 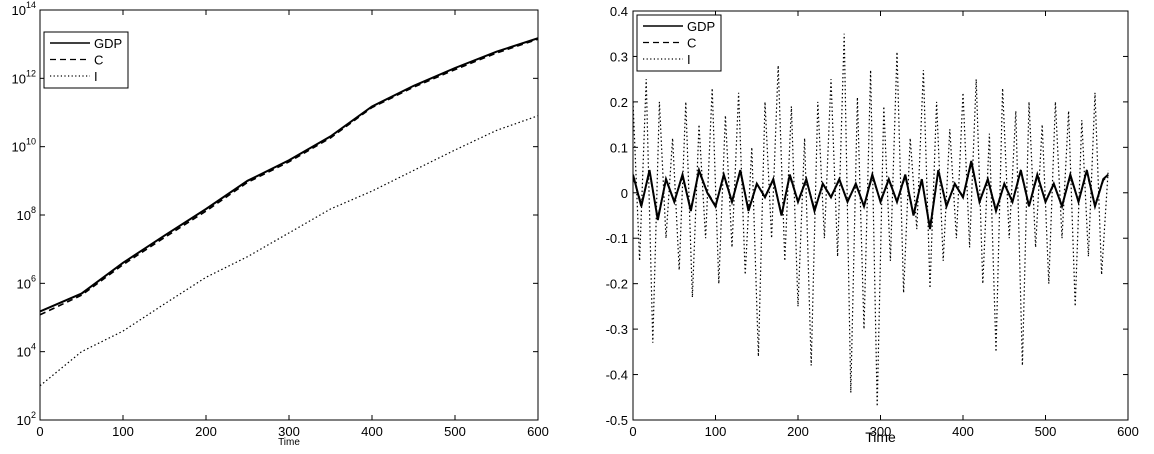 What do you see at coordinates (26, 351) in the screenshot?
I see `y-tick-label: 10⁴` at bounding box center [26, 351].